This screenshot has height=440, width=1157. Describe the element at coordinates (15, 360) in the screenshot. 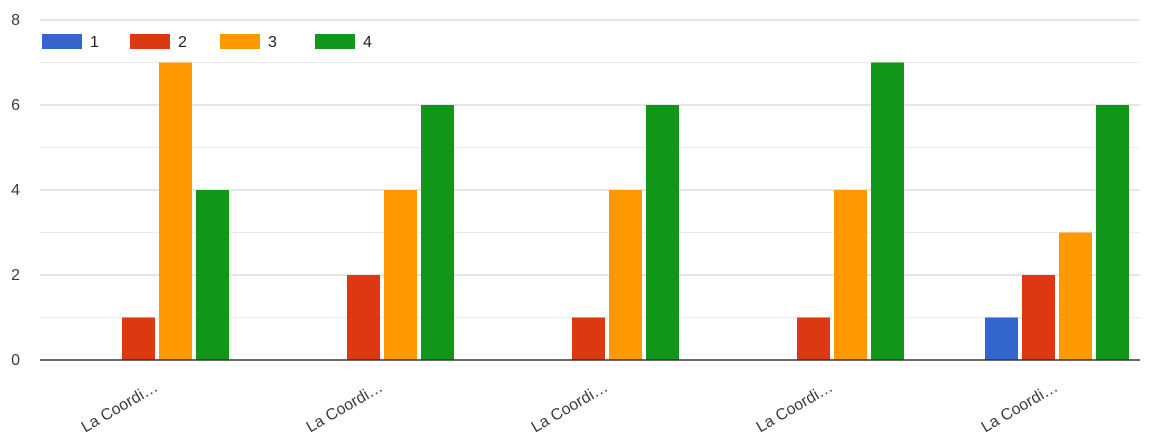

I see `y-tick-label: 0` at that location.